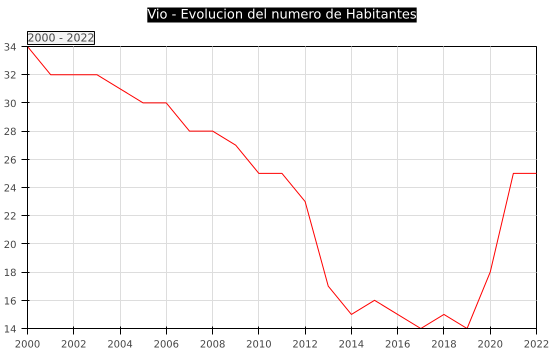 This screenshot has width=550, height=350. What do you see at coordinates (10, 48) in the screenshot?
I see `y-tick-label: 34` at bounding box center [10, 48].